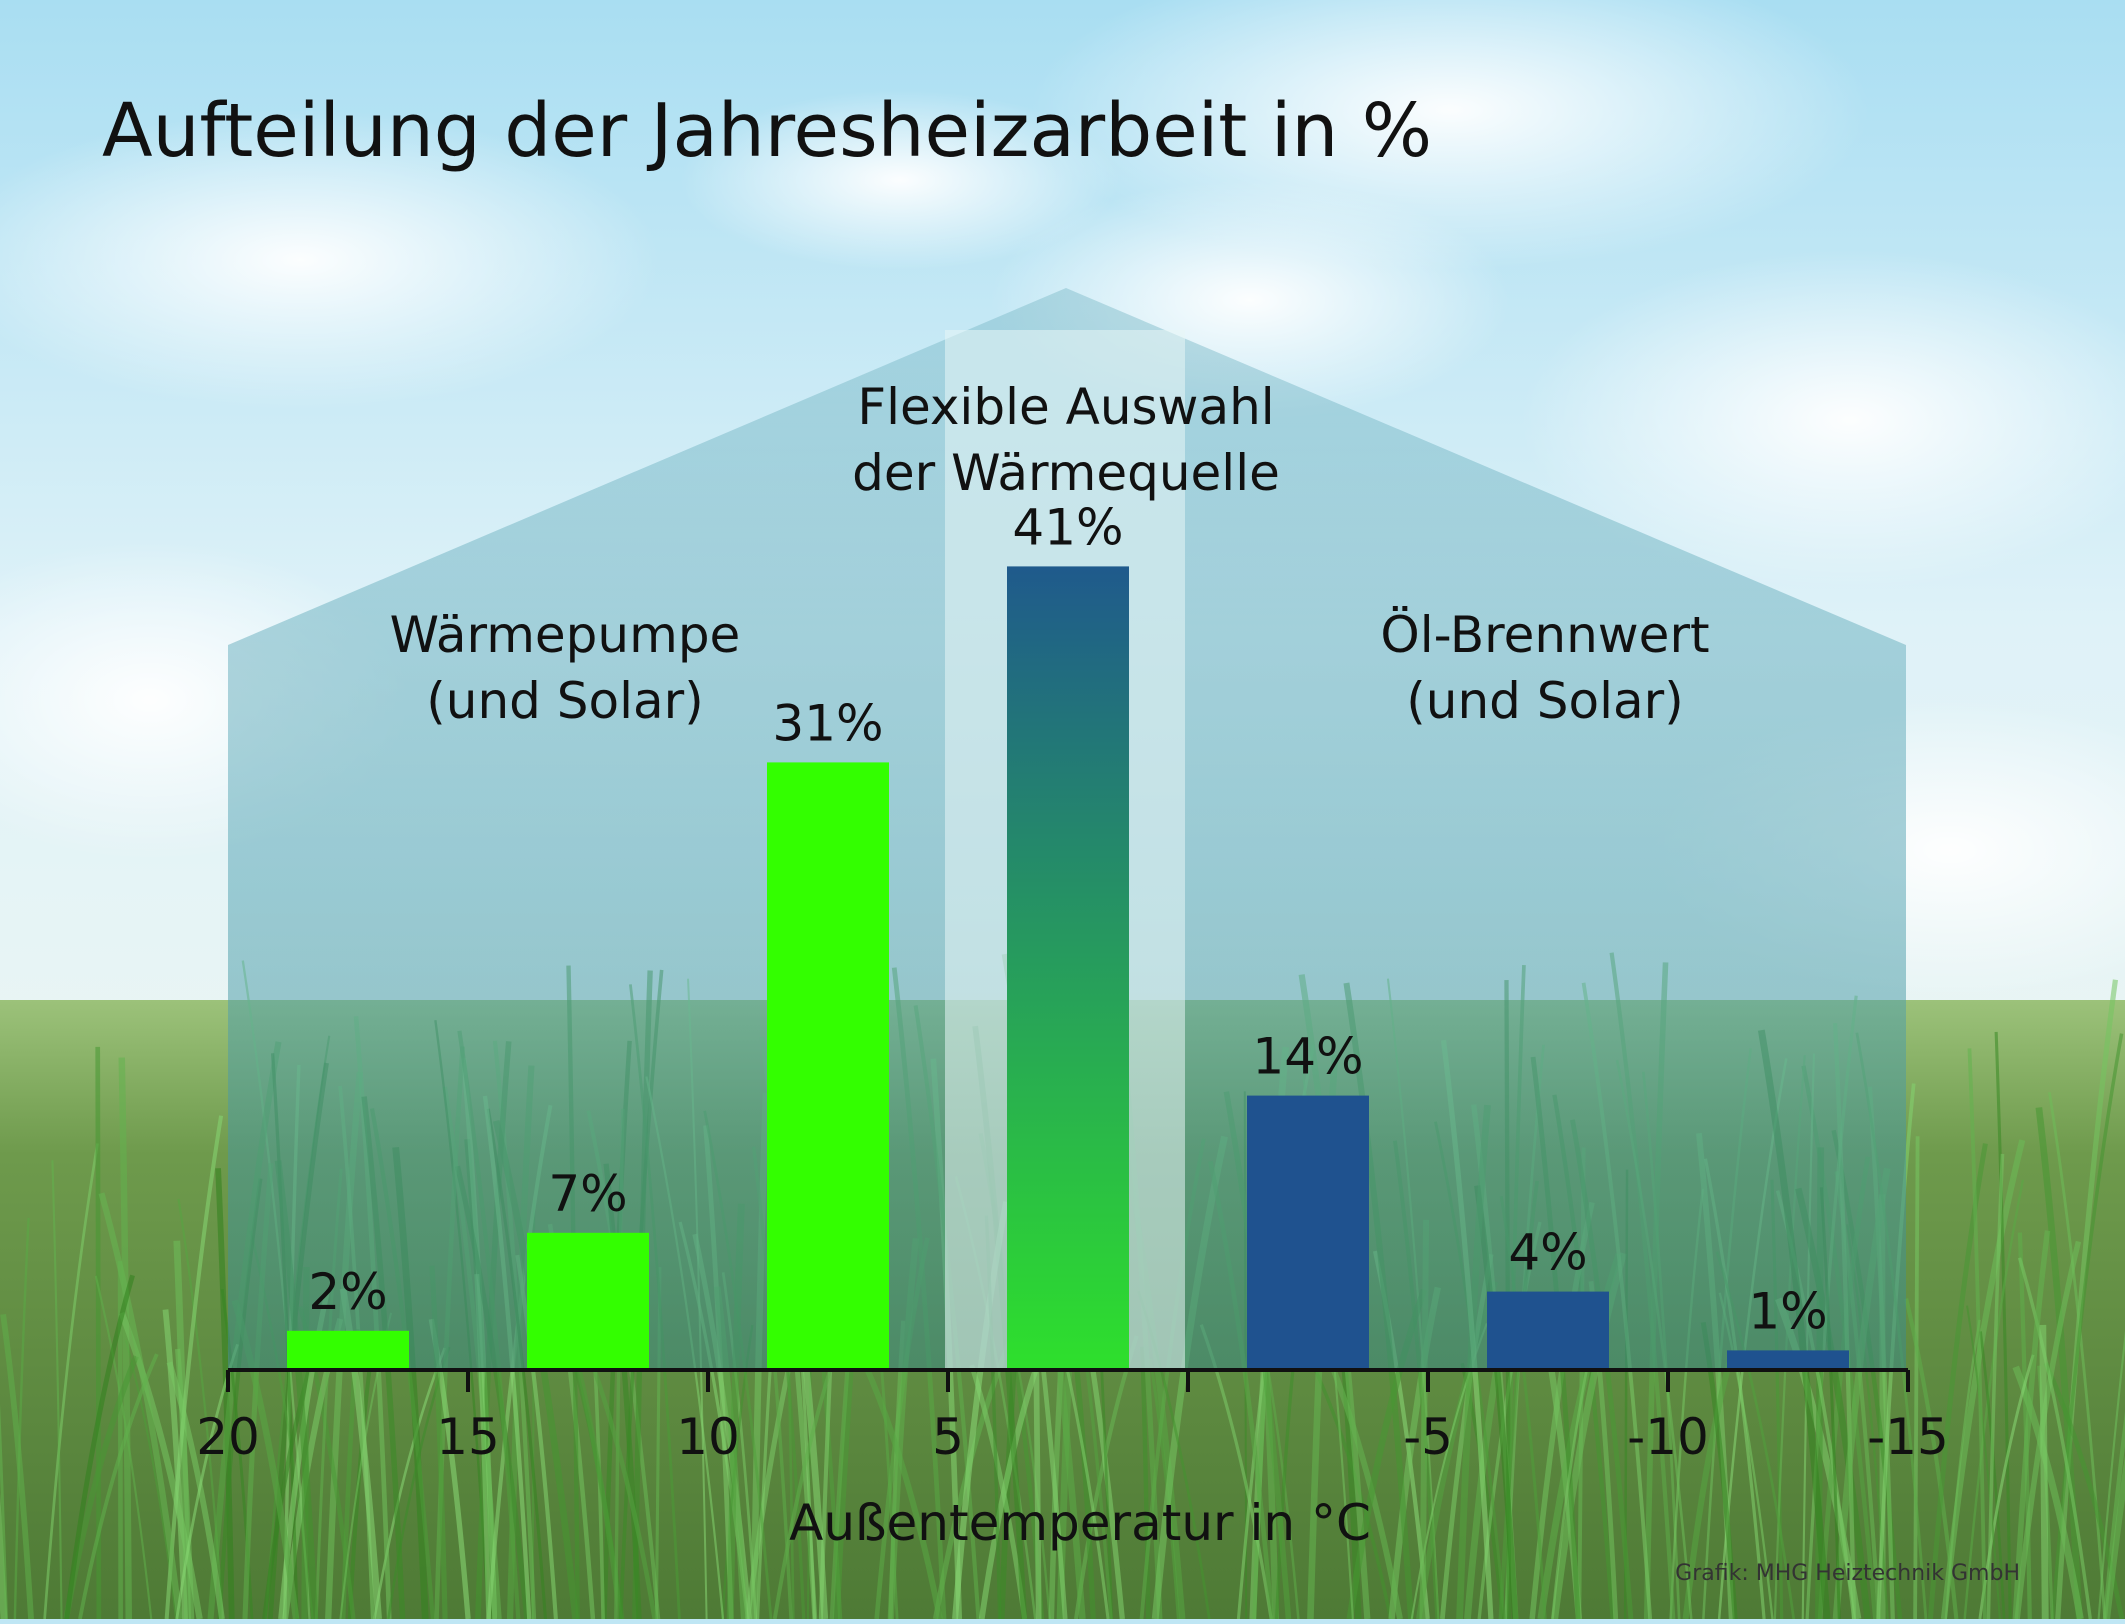 The image size is (2125, 1624). What do you see at coordinates (1668, 1437) in the screenshot?
I see `x-tick-label-7: -10` at bounding box center [1668, 1437].